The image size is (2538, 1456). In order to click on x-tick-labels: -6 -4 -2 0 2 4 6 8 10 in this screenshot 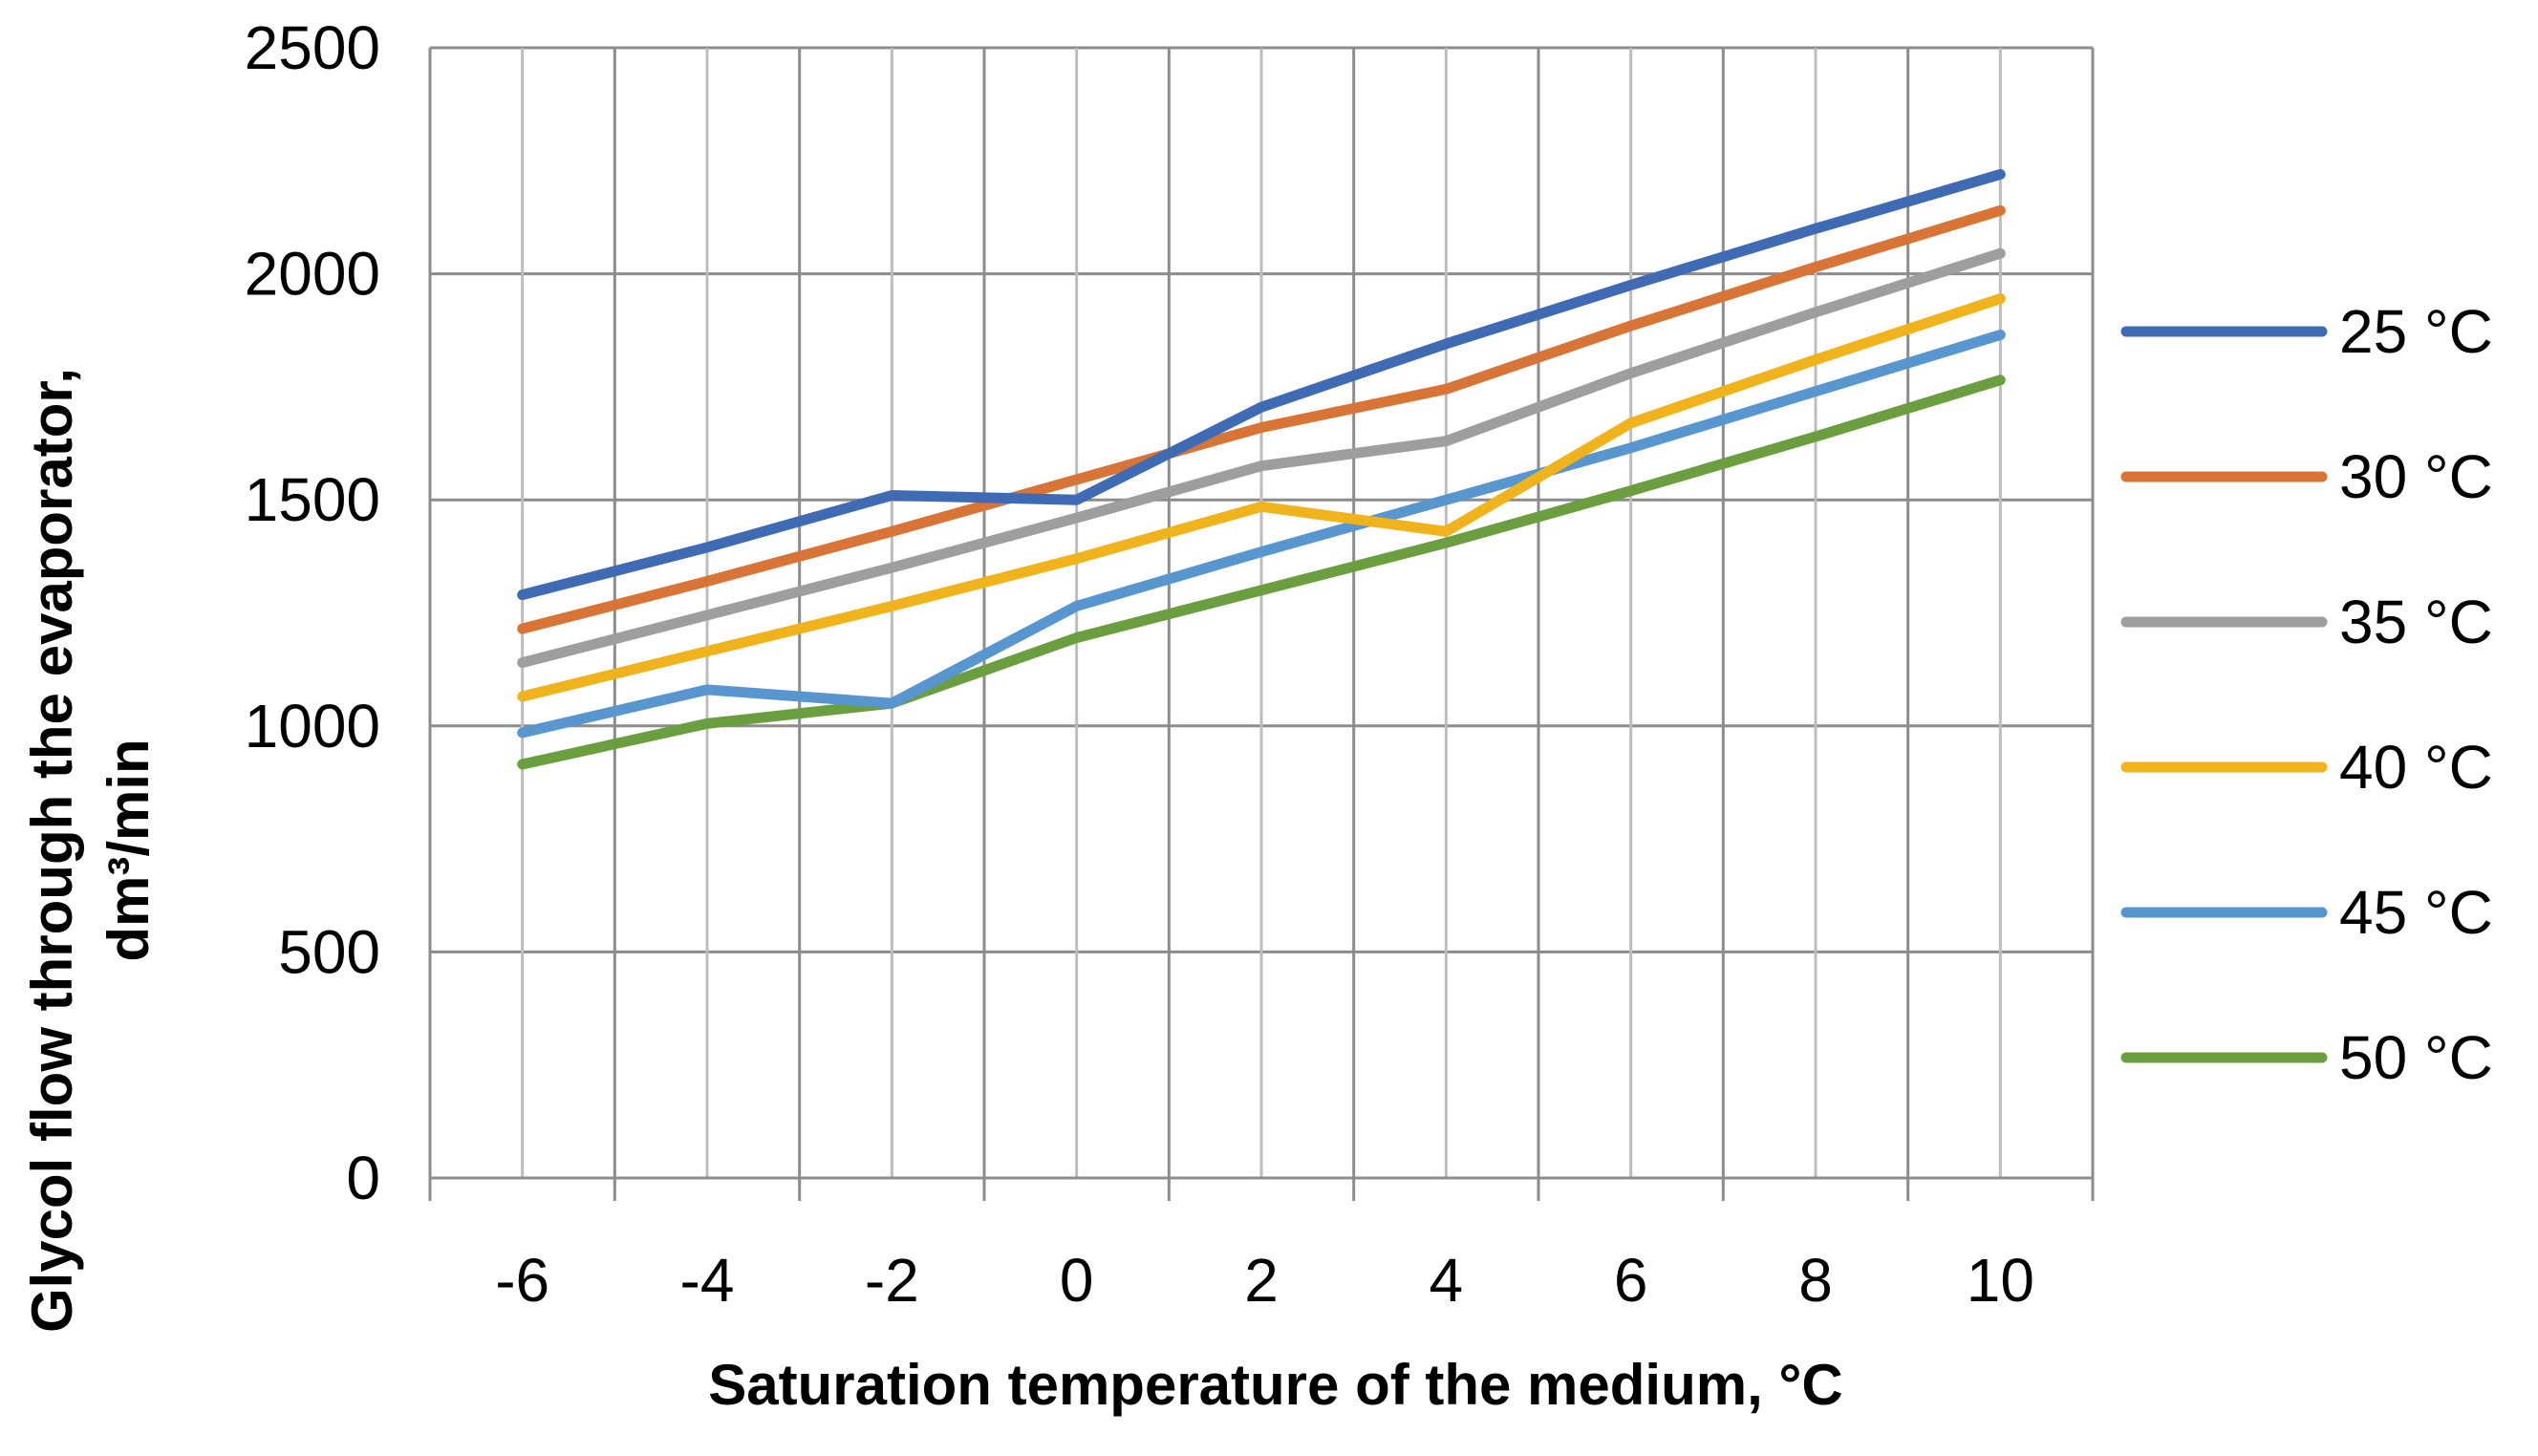, I will do `click(1264, 1281)`.